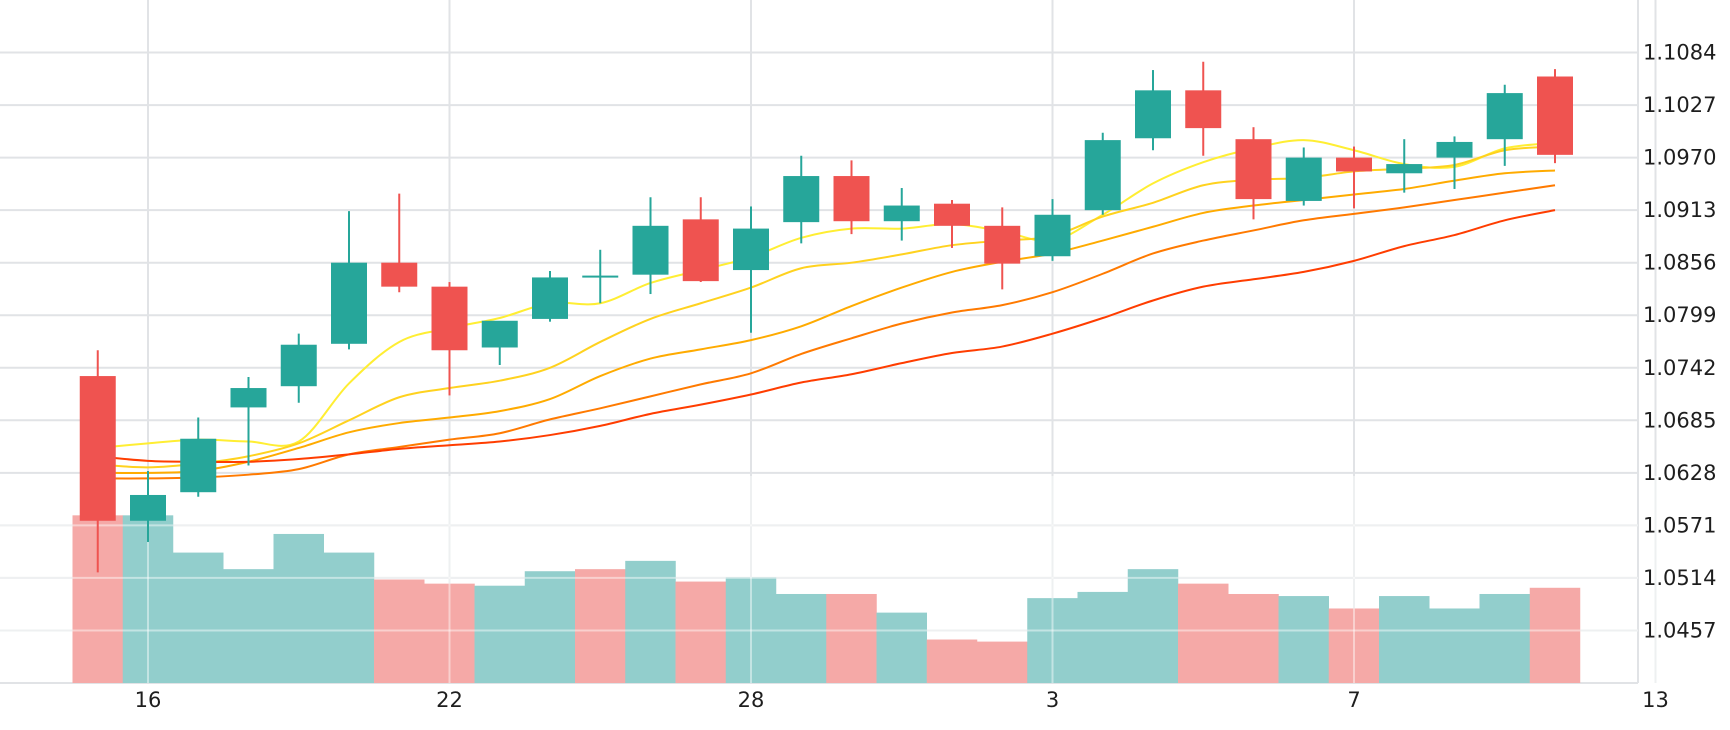  I want to click on x-tick-label: 13, so click(1655, 700).